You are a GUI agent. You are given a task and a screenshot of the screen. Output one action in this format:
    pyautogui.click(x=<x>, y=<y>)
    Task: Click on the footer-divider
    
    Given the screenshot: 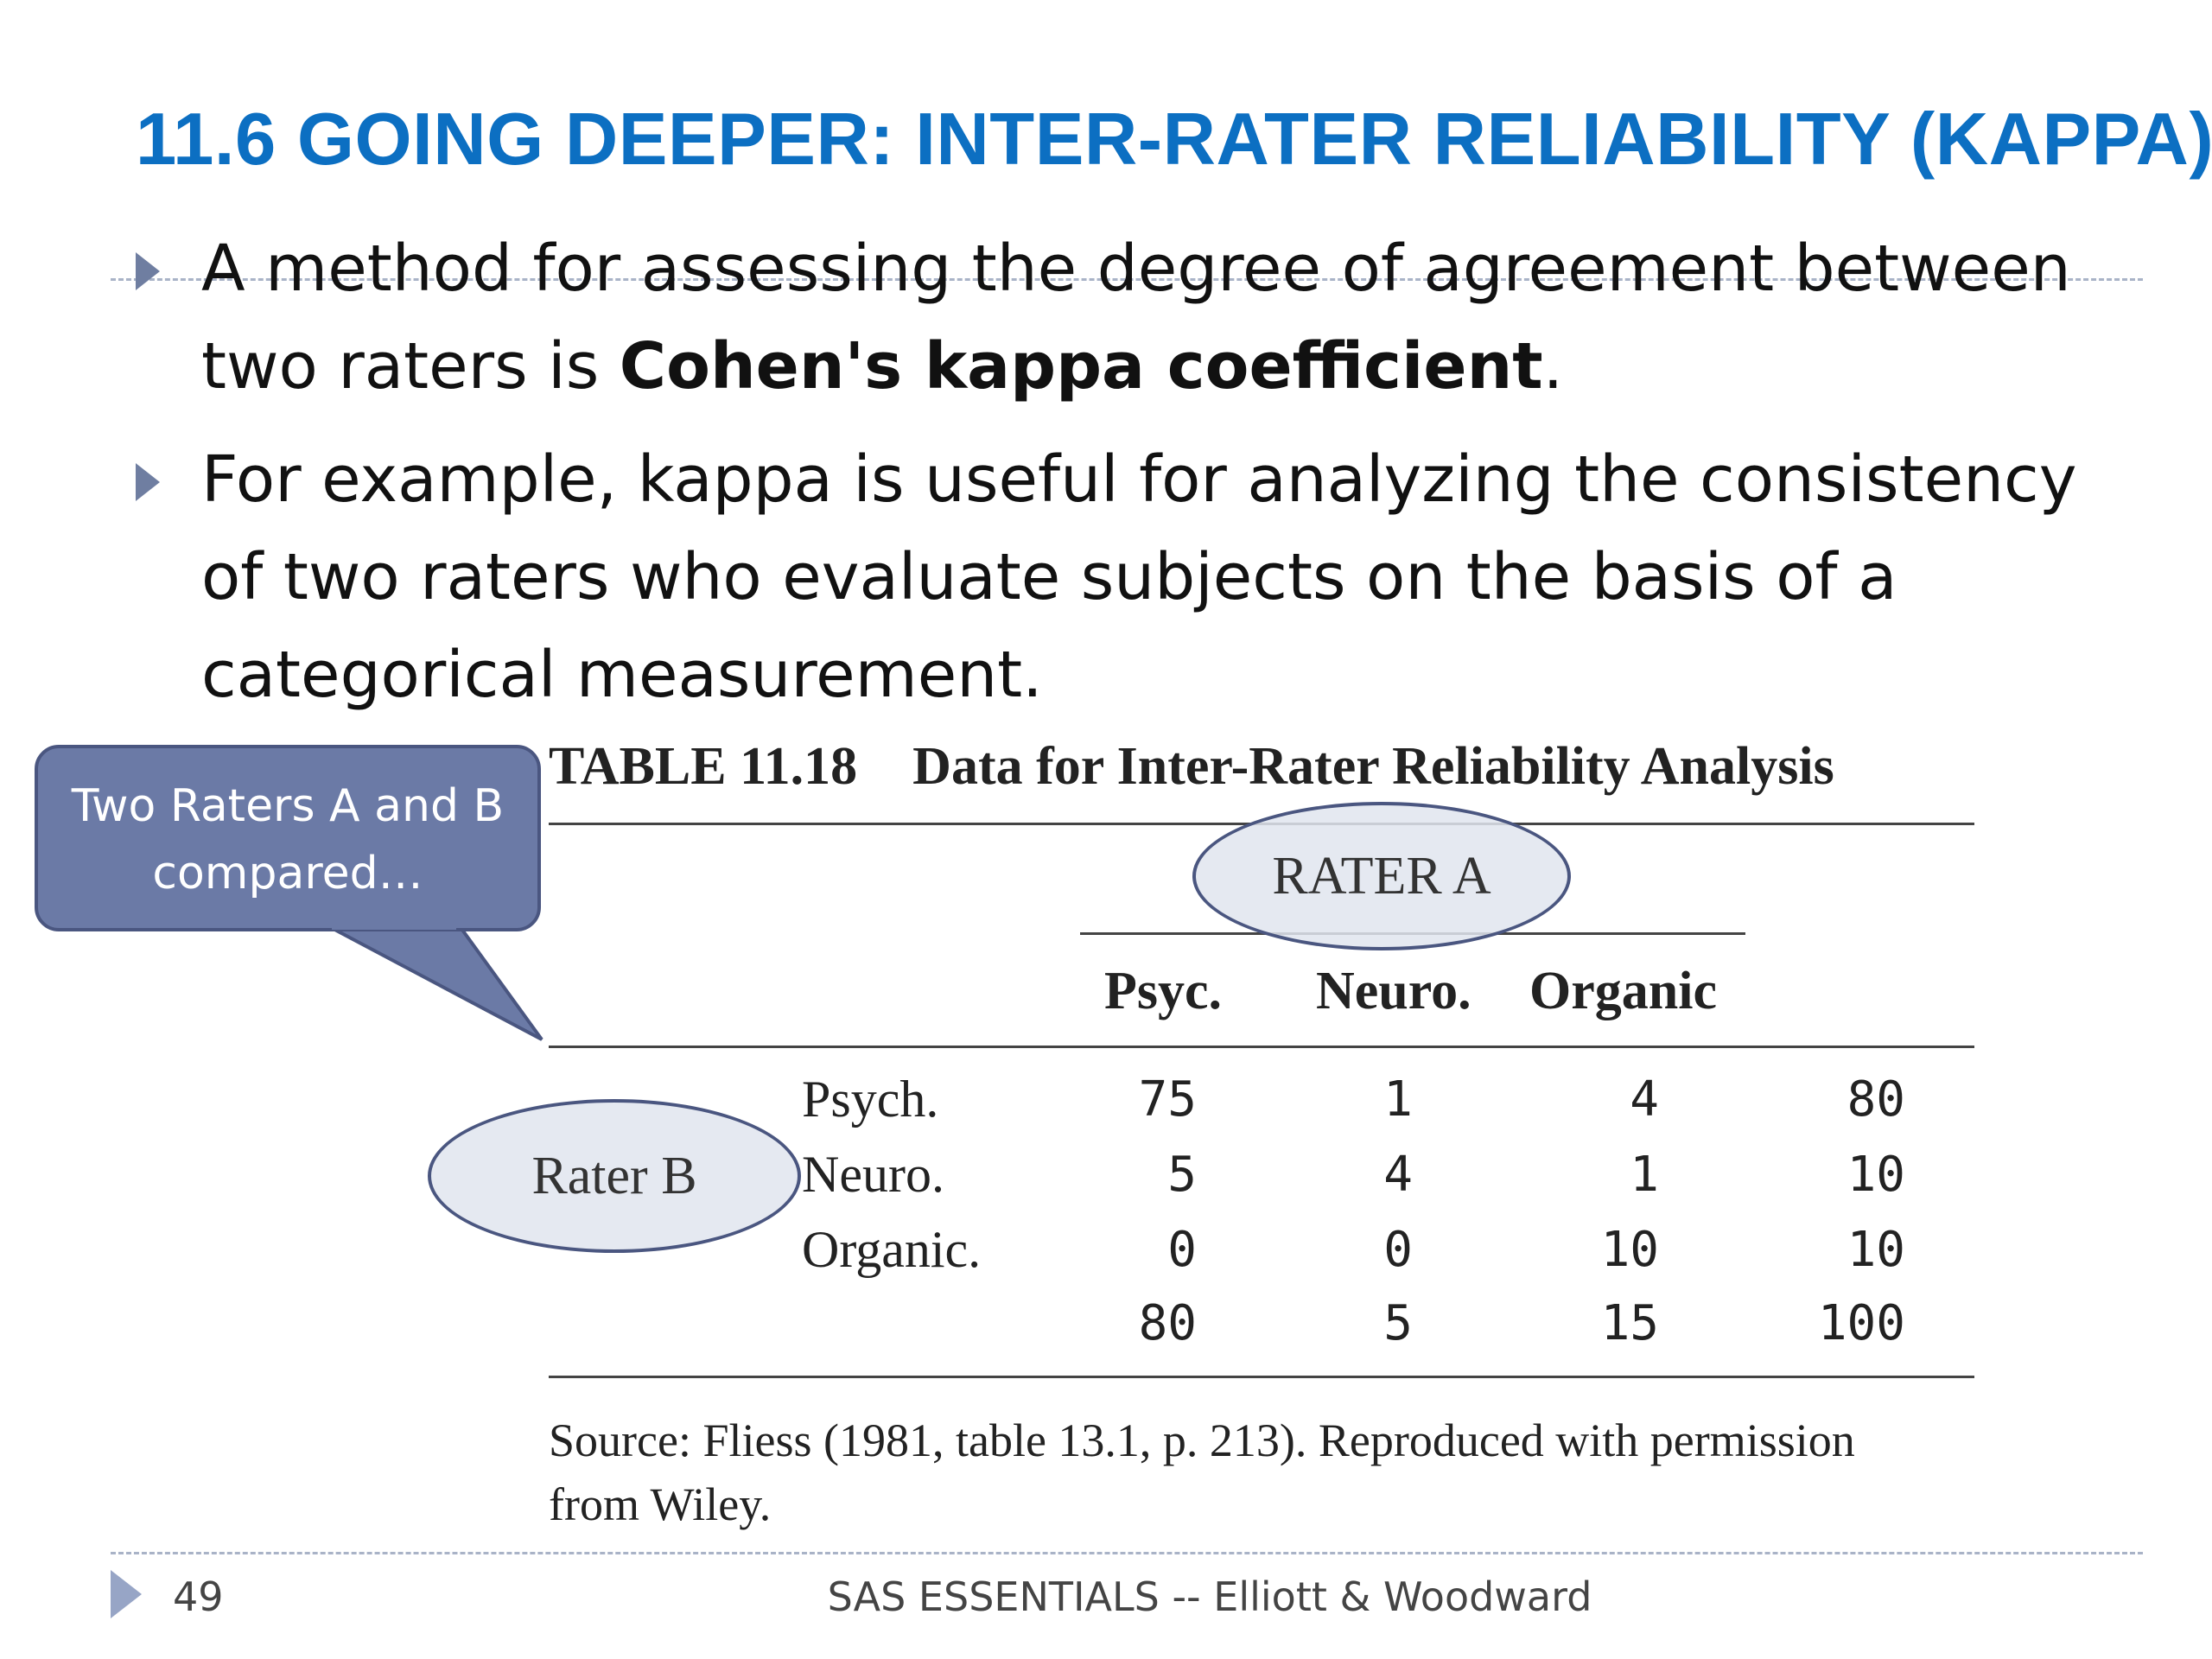 What is the action you would take?
    pyautogui.click(x=1127, y=1553)
    